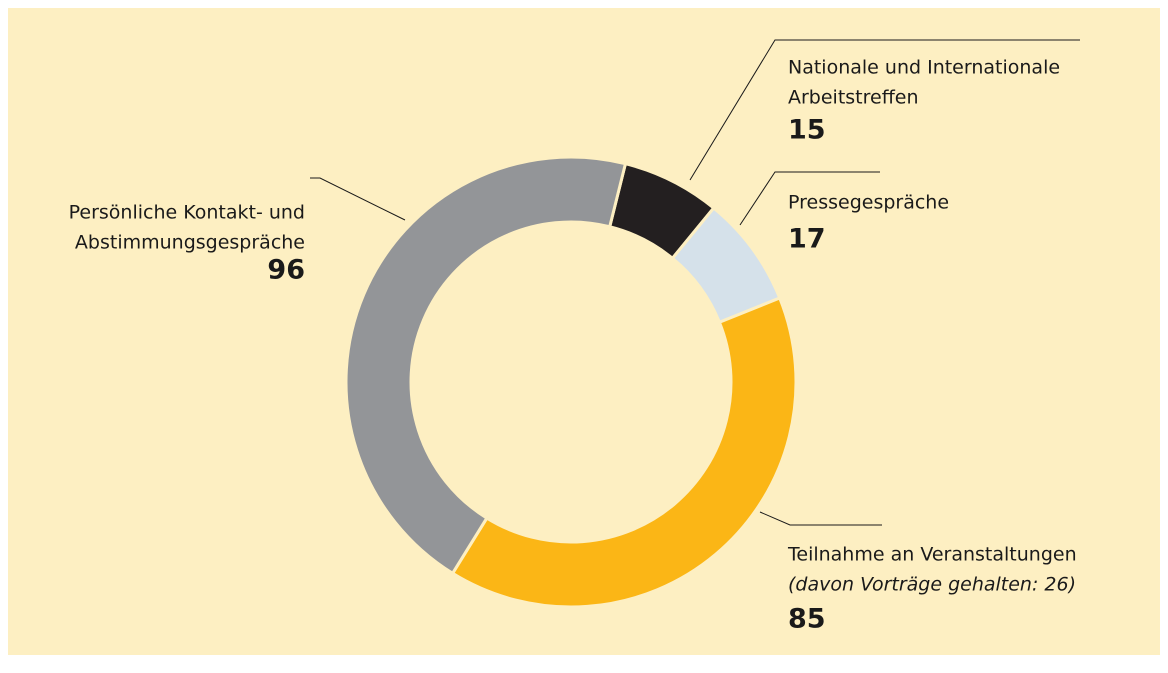  What do you see at coordinates (187, 213) in the screenshot?
I see `slice-label: Persönliche Kontakt- und` at bounding box center [187, 213].